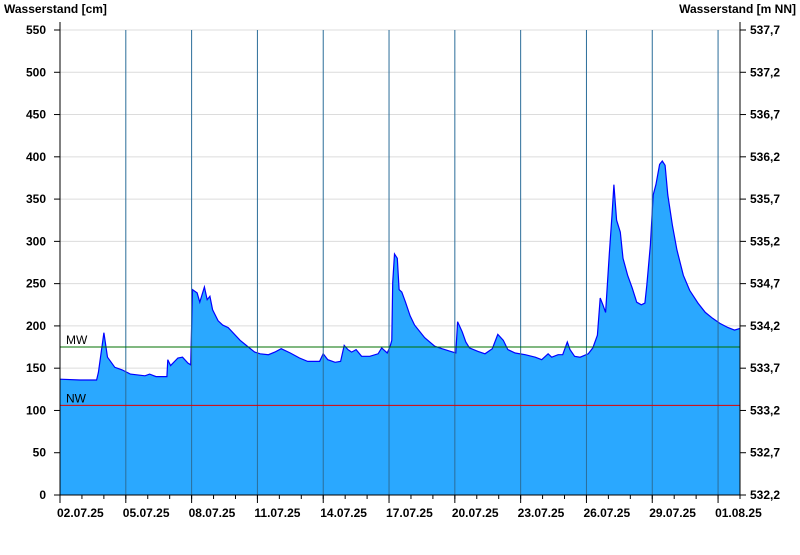  Describe the element at coordinates (737, 9) in the screenshot. I see `y-axis-label-right: Wasserstand [m NN]` at that location.